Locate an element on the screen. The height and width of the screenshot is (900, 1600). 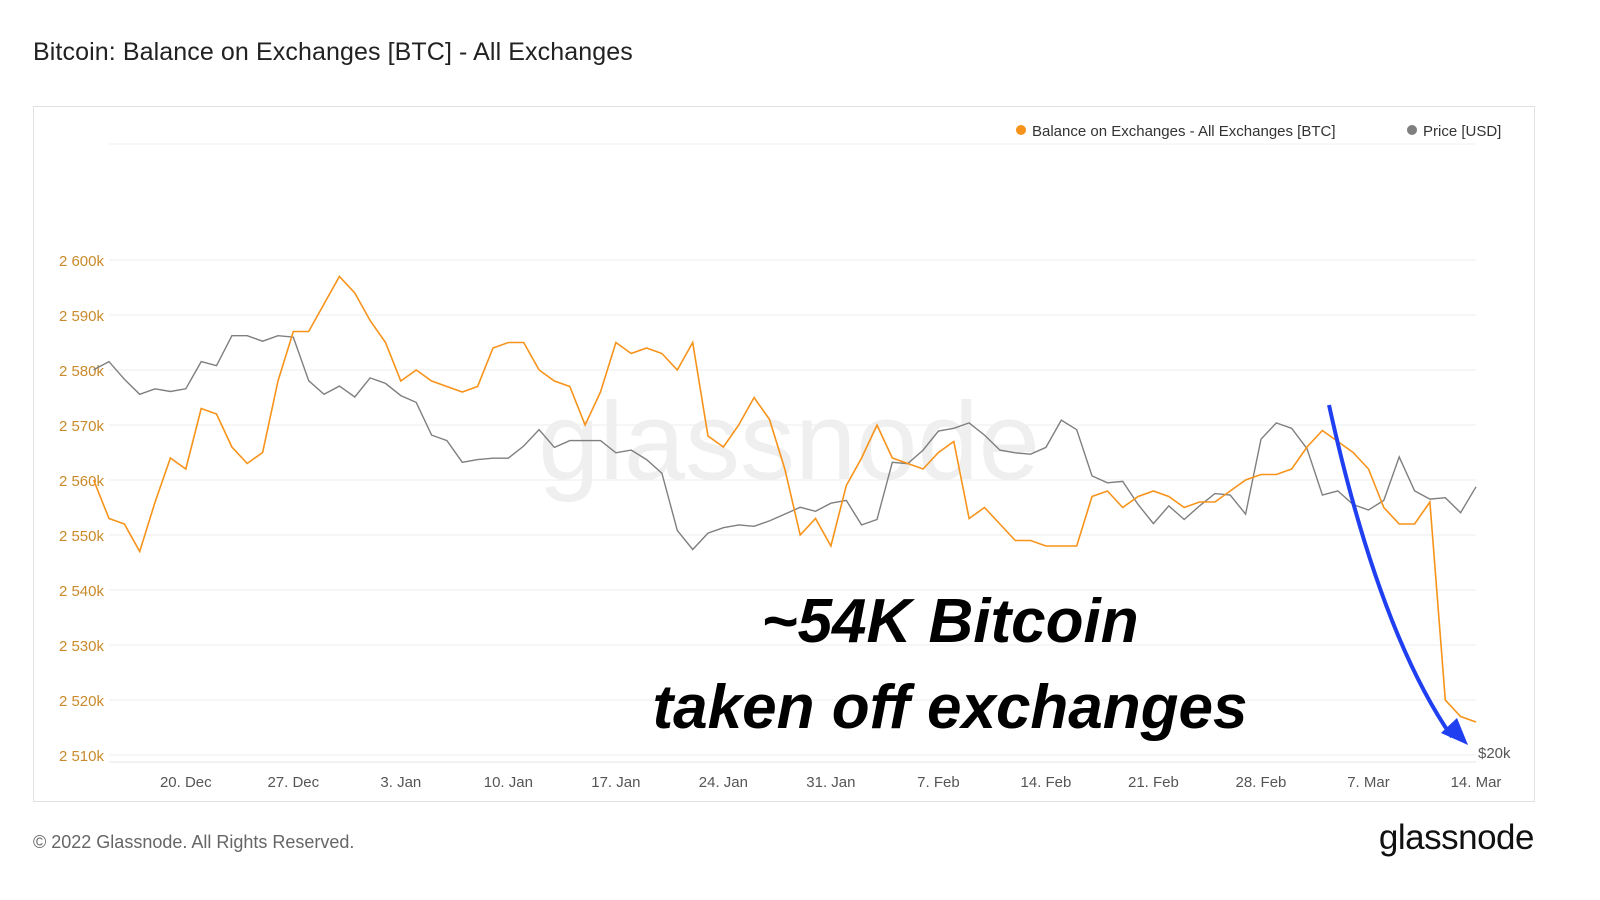
right-axis-label: $20k is located at coordinates (1494, 753).